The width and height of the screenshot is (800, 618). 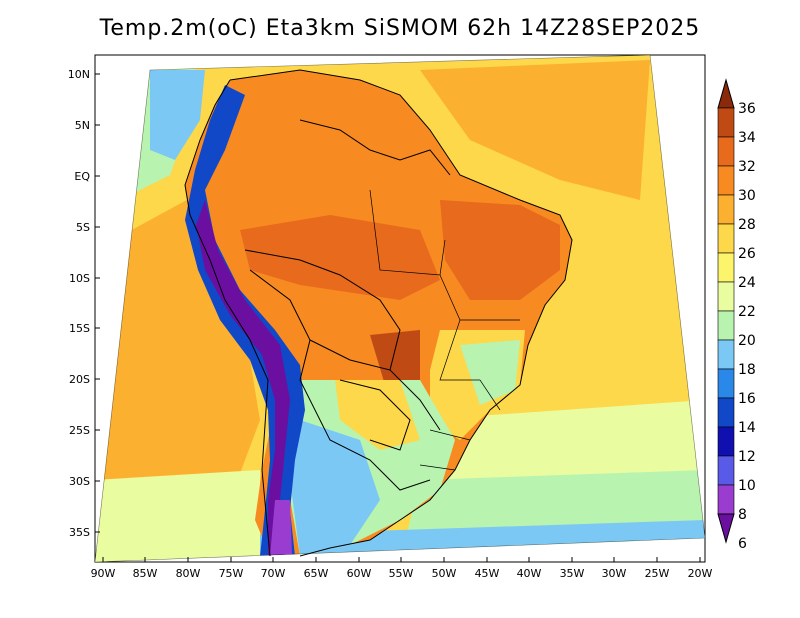 What do you see at coordinates (747, 225) in the screenshot?
I see `colorbar-label: 28` at bounding box center [747, 225].